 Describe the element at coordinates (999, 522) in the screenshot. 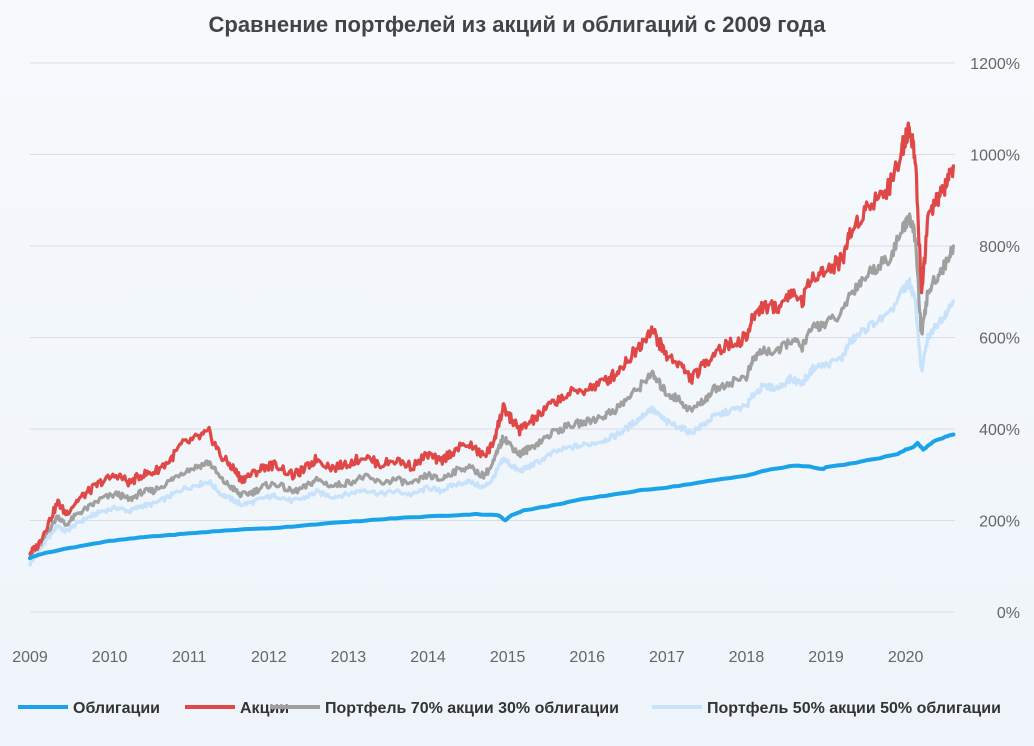

I see `y-tick-label: 200%` at that location.